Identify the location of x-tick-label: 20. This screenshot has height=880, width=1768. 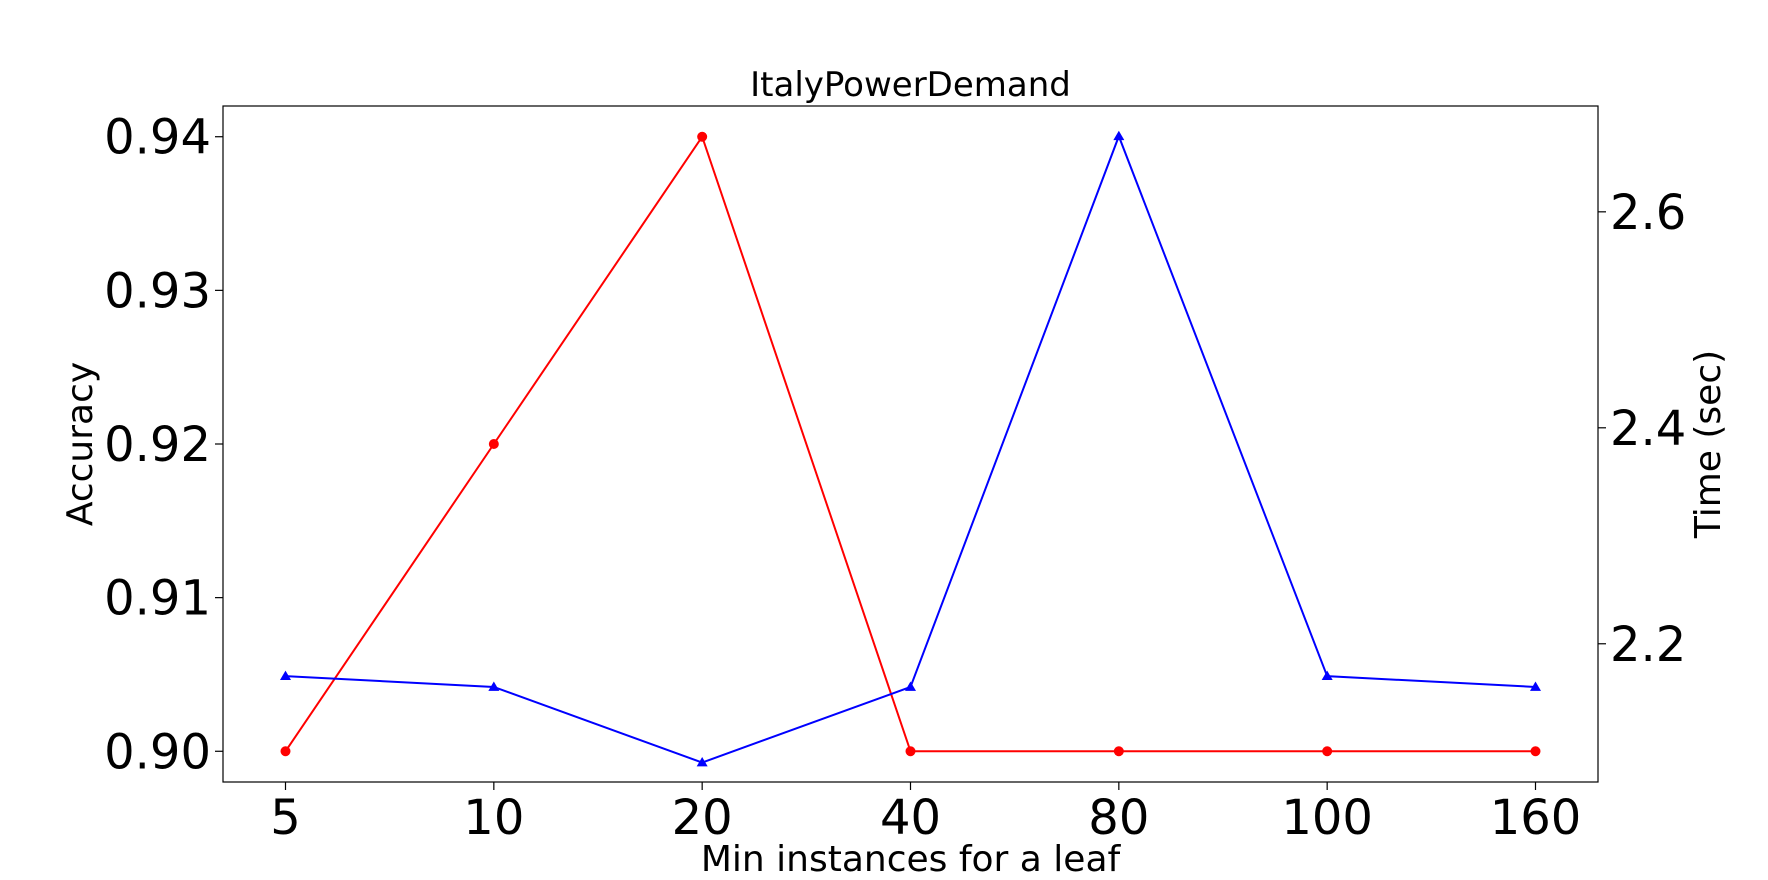
(702, 818).